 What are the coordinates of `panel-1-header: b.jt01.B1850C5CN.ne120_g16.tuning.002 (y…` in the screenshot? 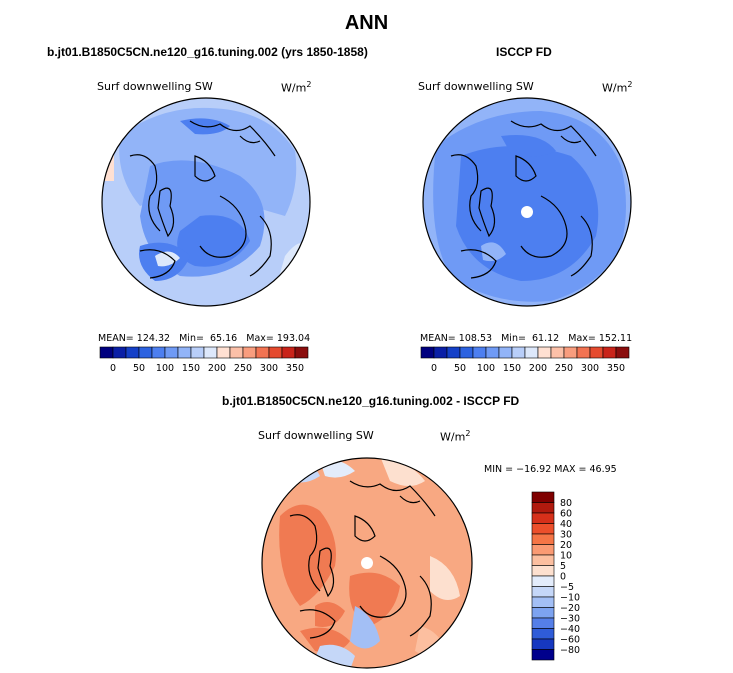 It's located at (207, 52).